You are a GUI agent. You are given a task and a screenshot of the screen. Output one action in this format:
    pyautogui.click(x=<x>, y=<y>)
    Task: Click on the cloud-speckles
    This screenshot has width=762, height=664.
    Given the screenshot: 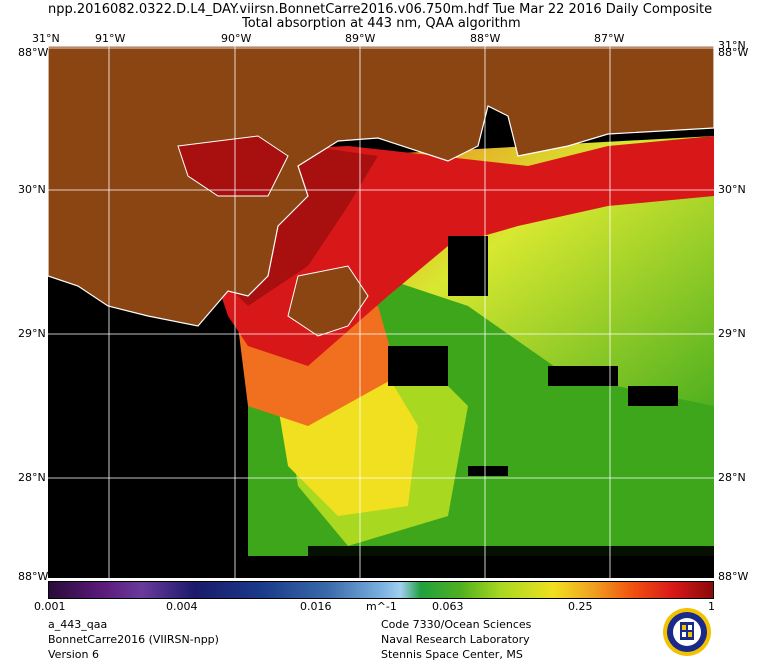 What is the action you would take?
    pyautogui.click(x=533, y=356)
    